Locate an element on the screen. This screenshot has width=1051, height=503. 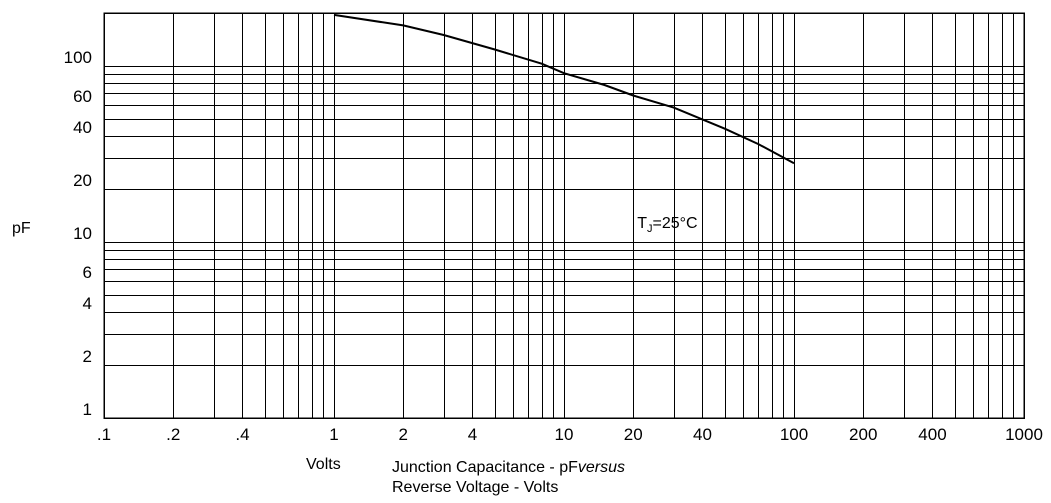
capacitance-curve is located at coordinates (564, 89).